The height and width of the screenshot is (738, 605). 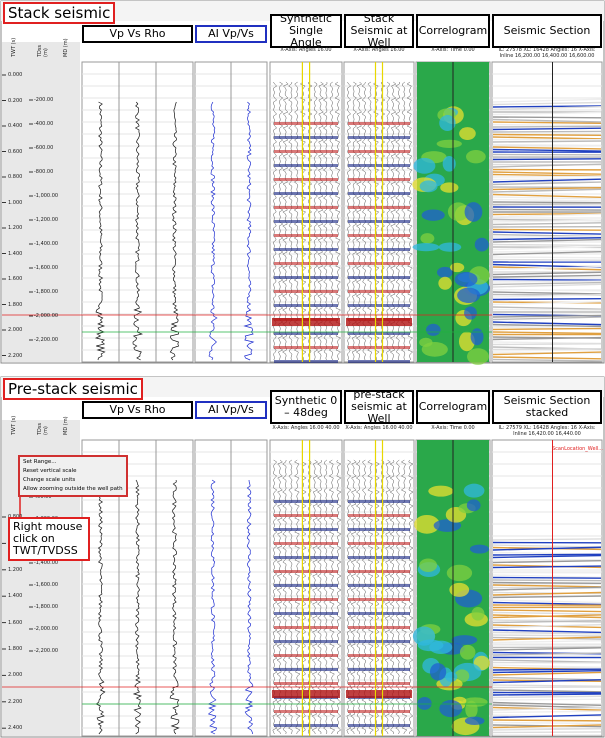 What do you see at coordinates (547, 431) in the screenshot?
I see `track-subtitle: IL: 27579 XL: 16428 Angles: 16 X-Axis` at bounding box center [547, 431].